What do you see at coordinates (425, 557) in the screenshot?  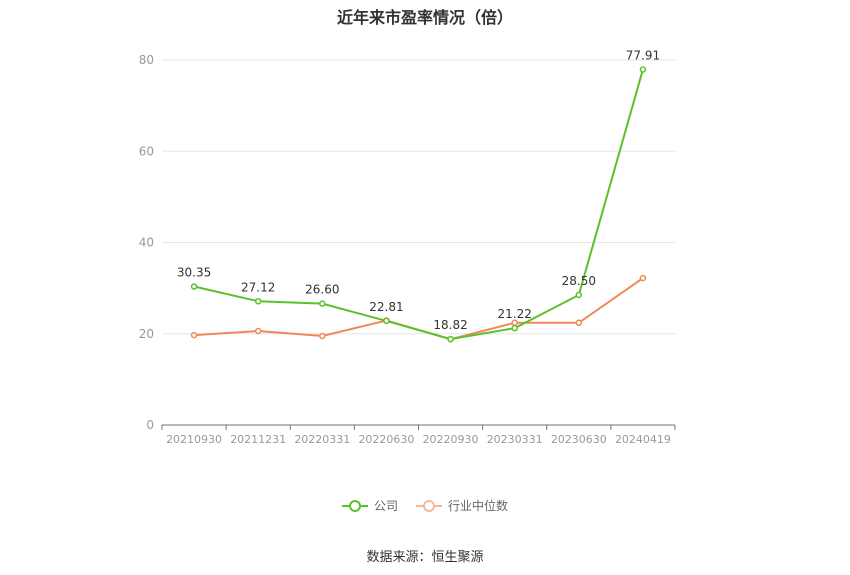 I see `data-source: 数据来源：恒生聚源` at bounding box center [425, 557].